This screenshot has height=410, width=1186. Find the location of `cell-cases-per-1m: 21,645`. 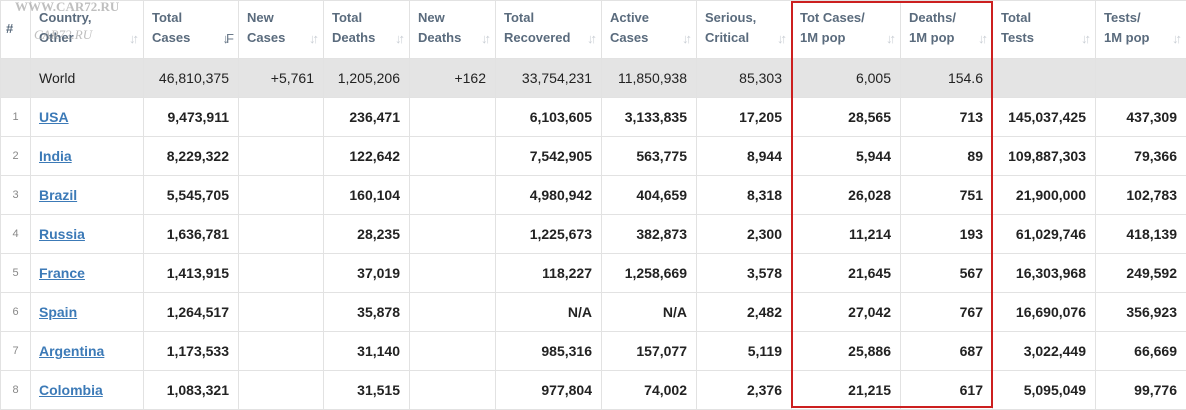

cell-cases-per-1m: 21,645 is located at coordinates (846, 273).